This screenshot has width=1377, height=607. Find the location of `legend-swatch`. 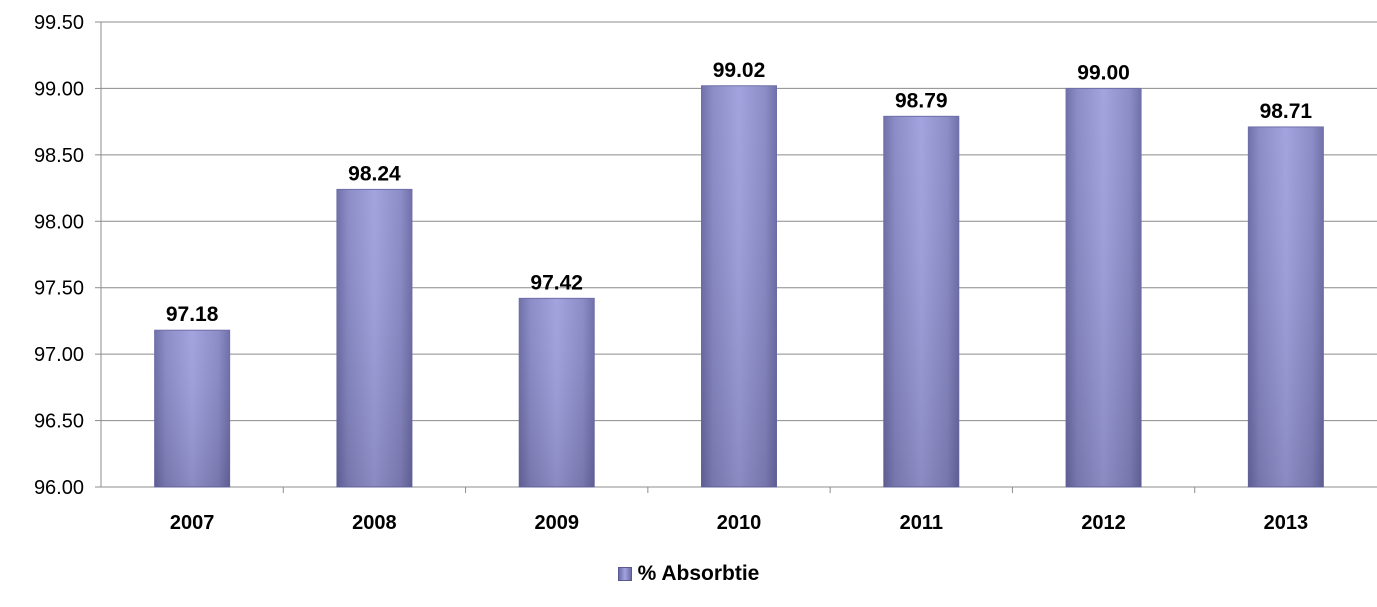

legend-swatch is located at coordinates (624, 574).